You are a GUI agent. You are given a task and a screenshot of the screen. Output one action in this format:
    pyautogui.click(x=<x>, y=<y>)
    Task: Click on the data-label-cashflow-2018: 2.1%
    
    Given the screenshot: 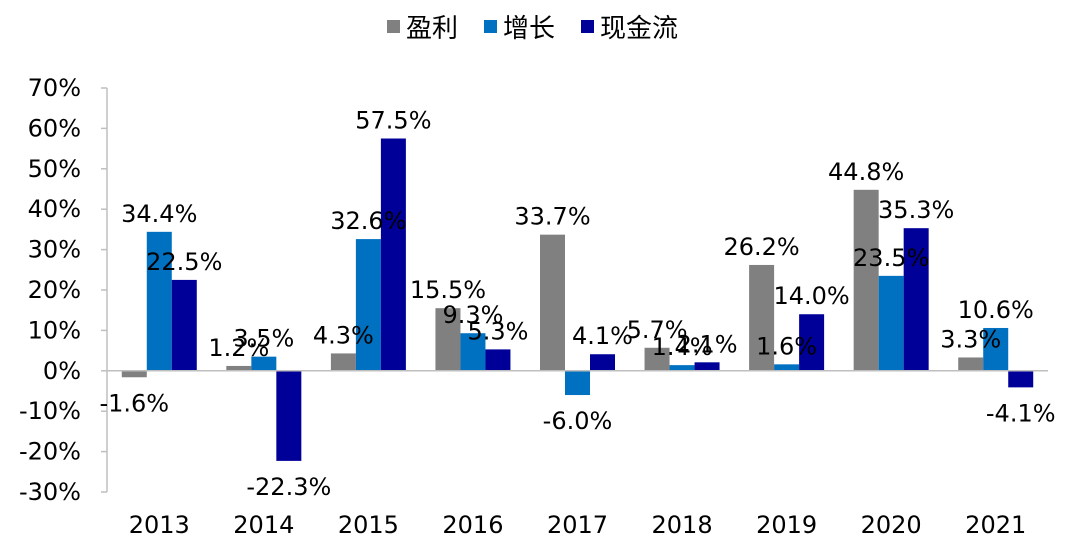 What is the action you would take?
    pyautogui.click(x=707, y=344)
    